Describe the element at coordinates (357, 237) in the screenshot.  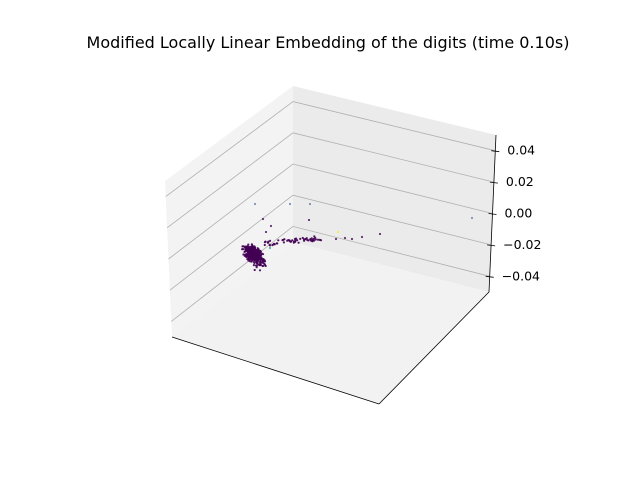
I see `scatter-points` at that location.